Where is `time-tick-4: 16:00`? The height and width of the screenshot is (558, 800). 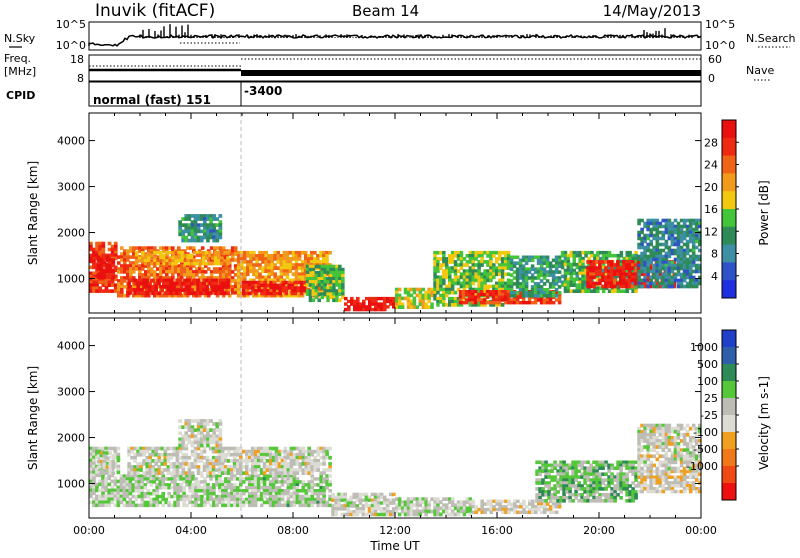 time-tick-4: 16:00 is located at coordinates (497, 530).